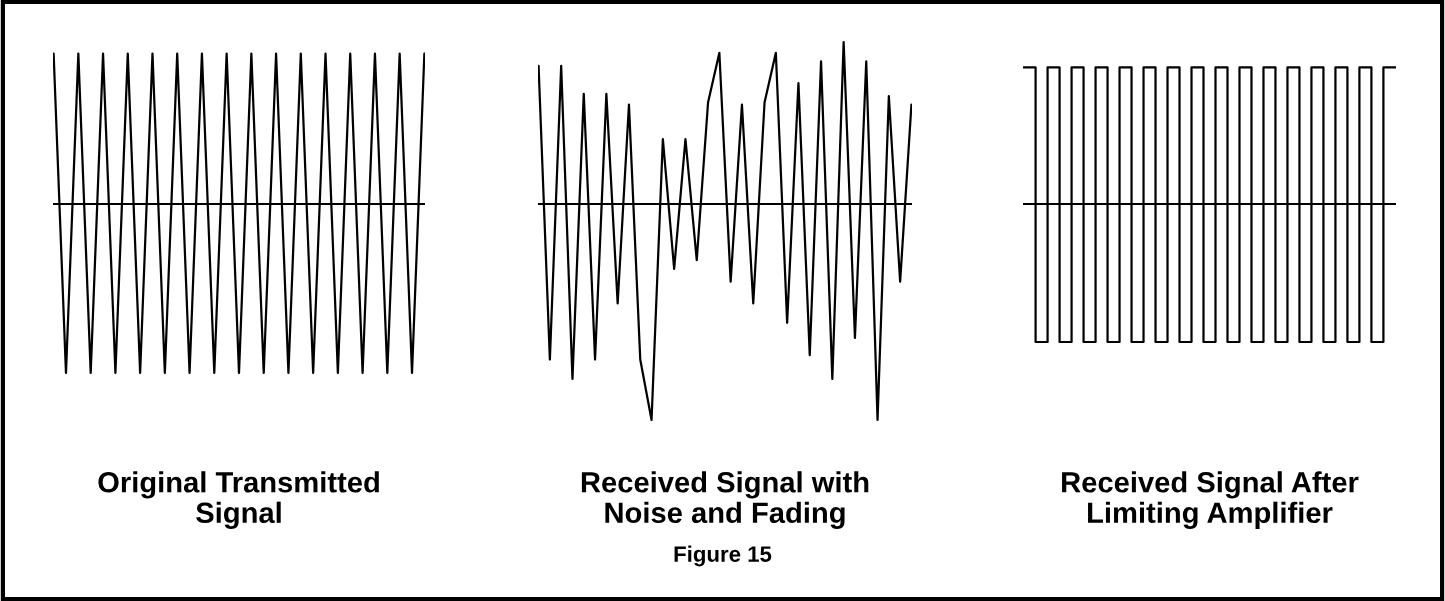  Describe the element at coordinates (725, 500) in the screenshot. I see `x-axis-title: Received Signal with Noise and Fading` at that location.